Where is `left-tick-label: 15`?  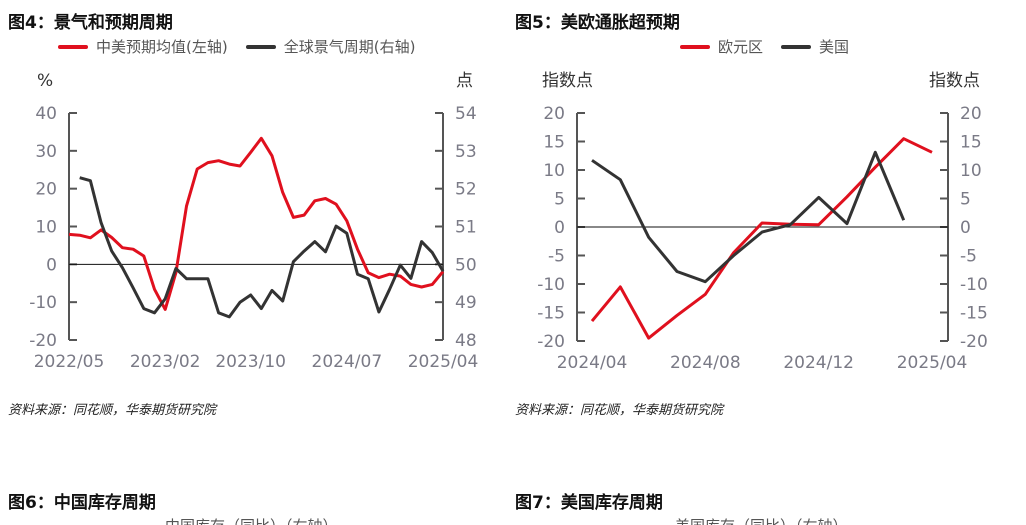 left-tick-label: 15 is located at coordinates (554, 143).